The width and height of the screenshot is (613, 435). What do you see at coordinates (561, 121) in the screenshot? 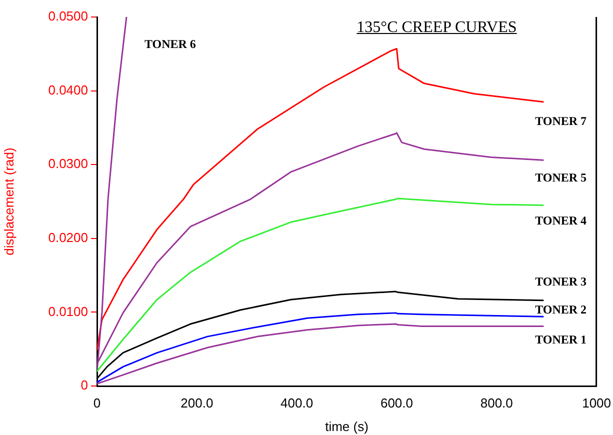
I see `series-label: TONER 7` at bounding box center [561, 121].